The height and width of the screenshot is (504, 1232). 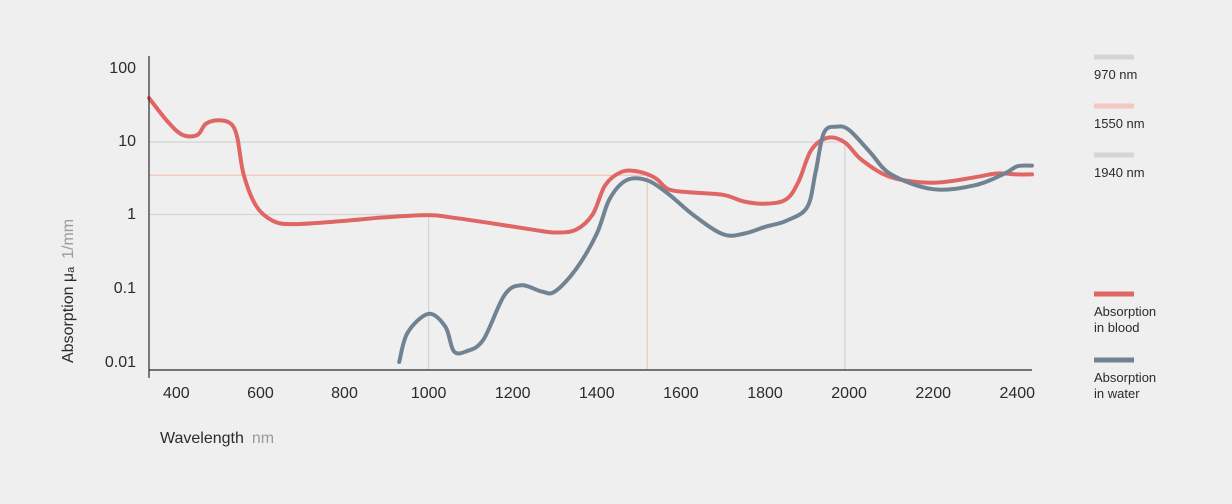 I want to click on y-axis-label: Absorption μₐ, so click(x=68, y=314).